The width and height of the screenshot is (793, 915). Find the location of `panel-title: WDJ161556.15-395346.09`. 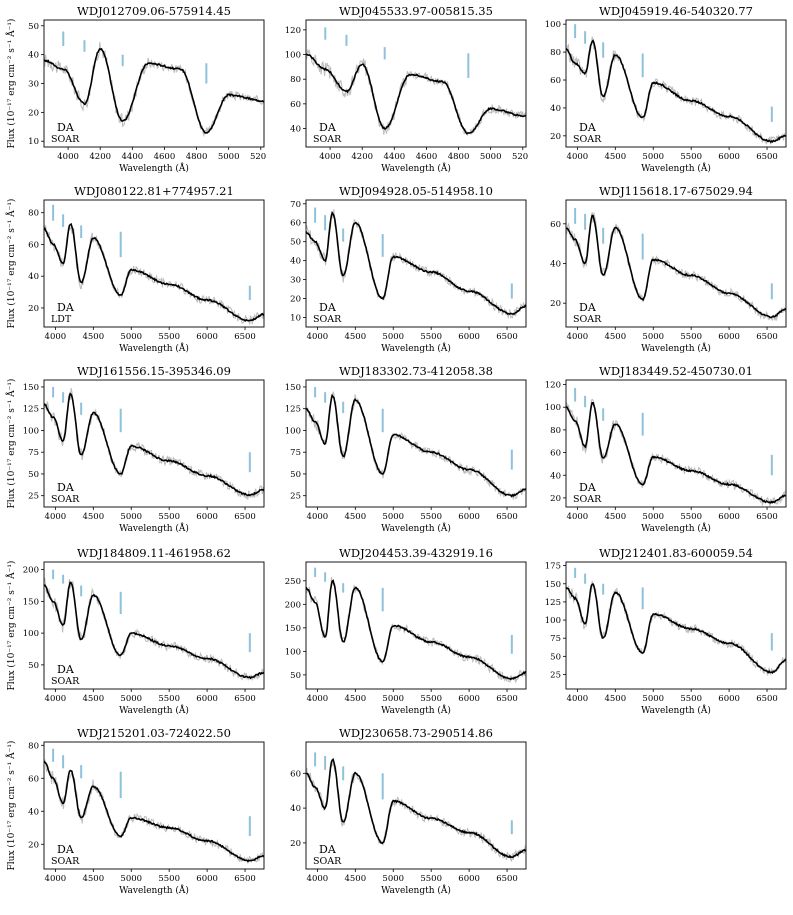

panel-title: WDJ161556.15-395346.09 is located at coordinates (154, 371).